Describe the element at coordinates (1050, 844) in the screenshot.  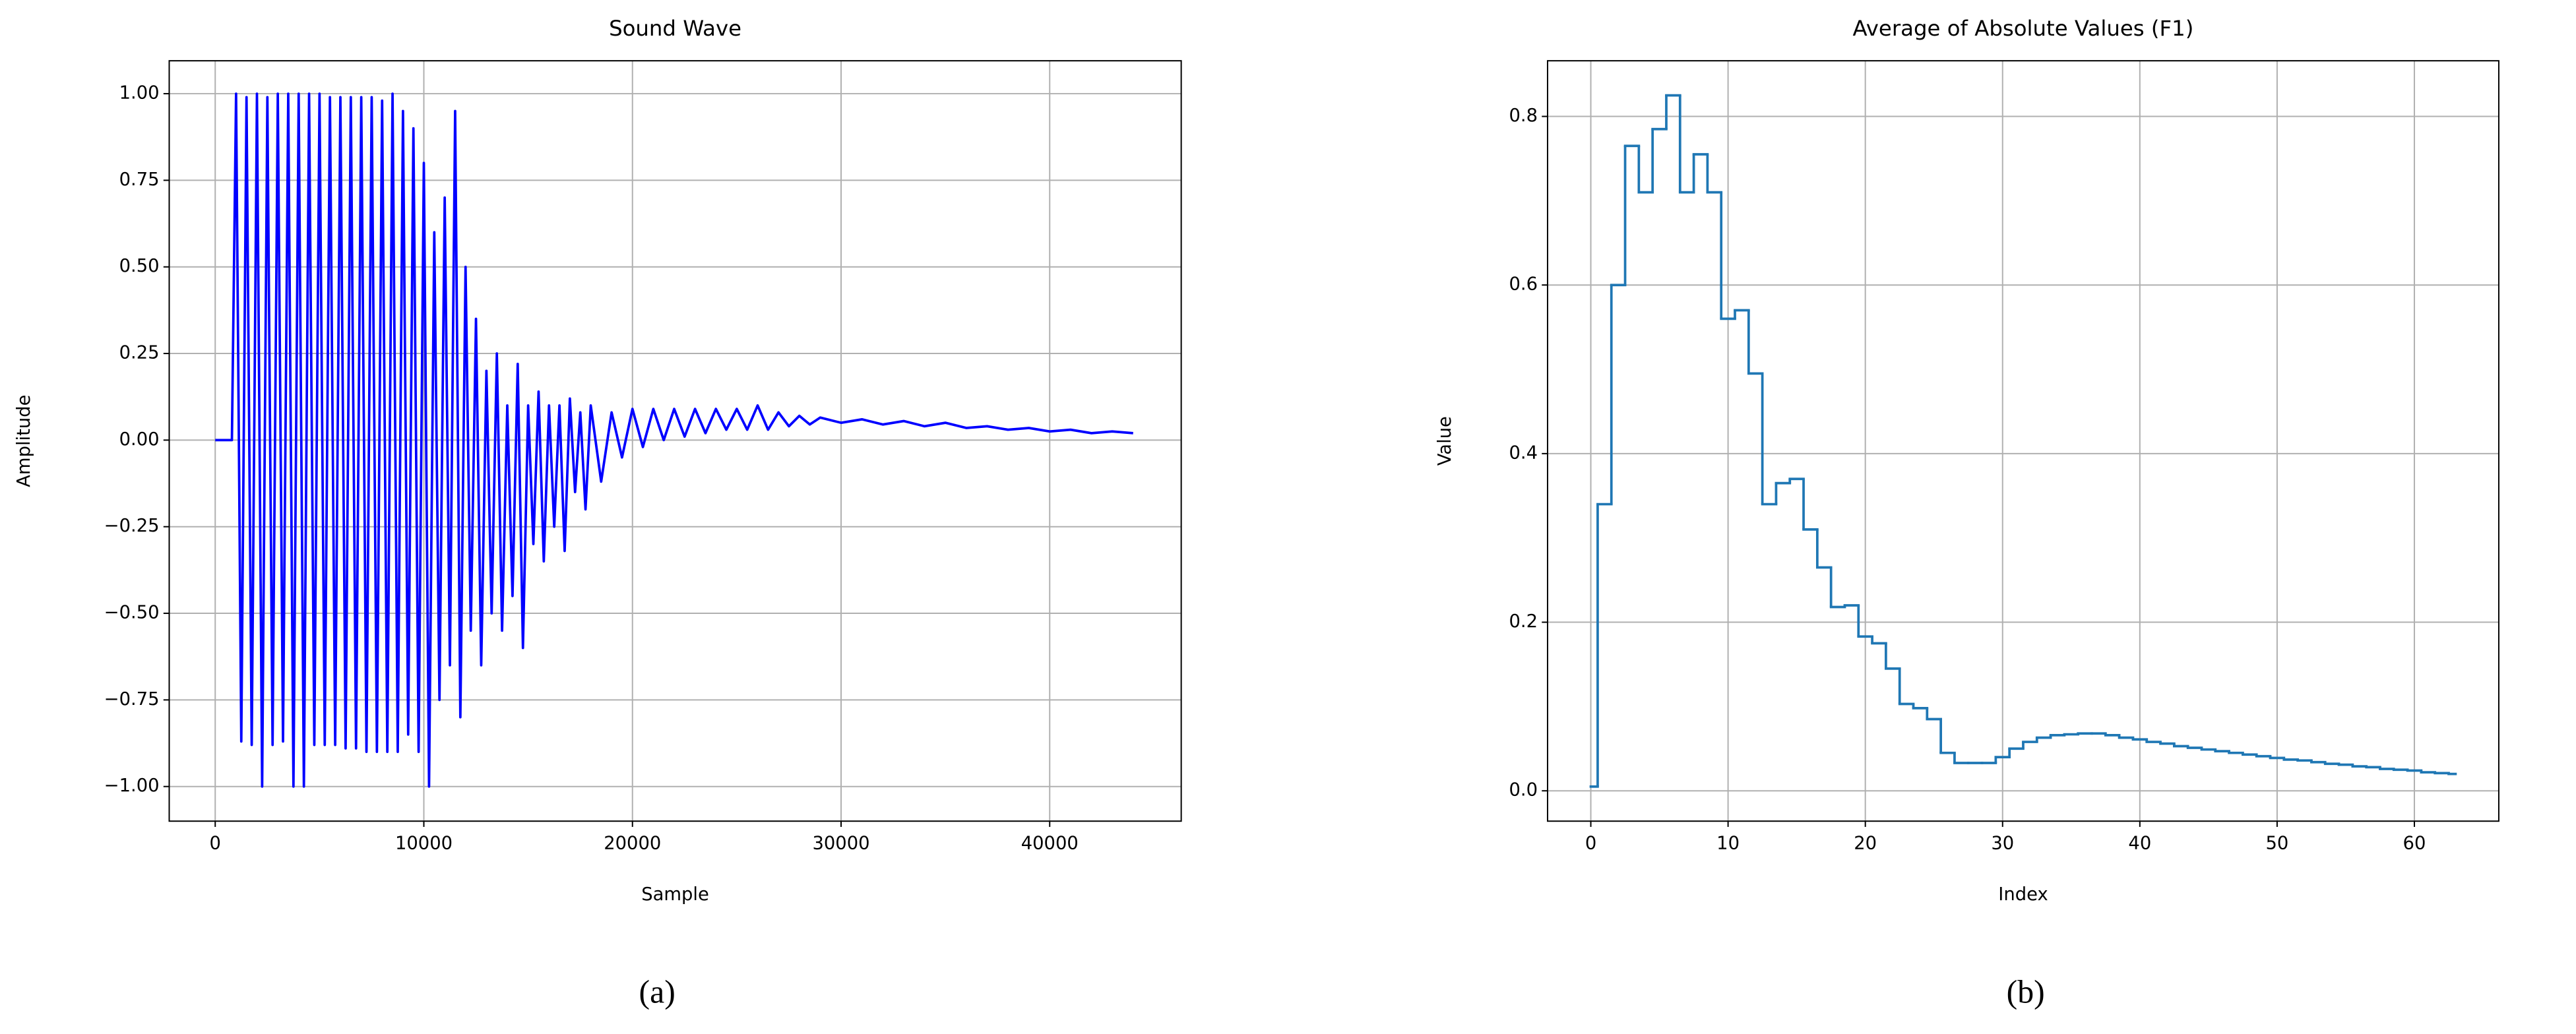
I see `x-tick-label: 40000` at that location.